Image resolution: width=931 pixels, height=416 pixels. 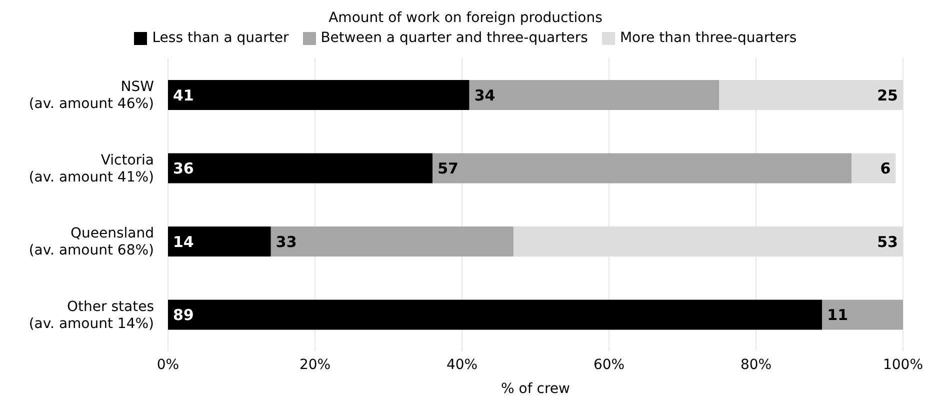 I want to click on y-tick-label: Victoria (av. amount 41%), so click(x=91, y=169).